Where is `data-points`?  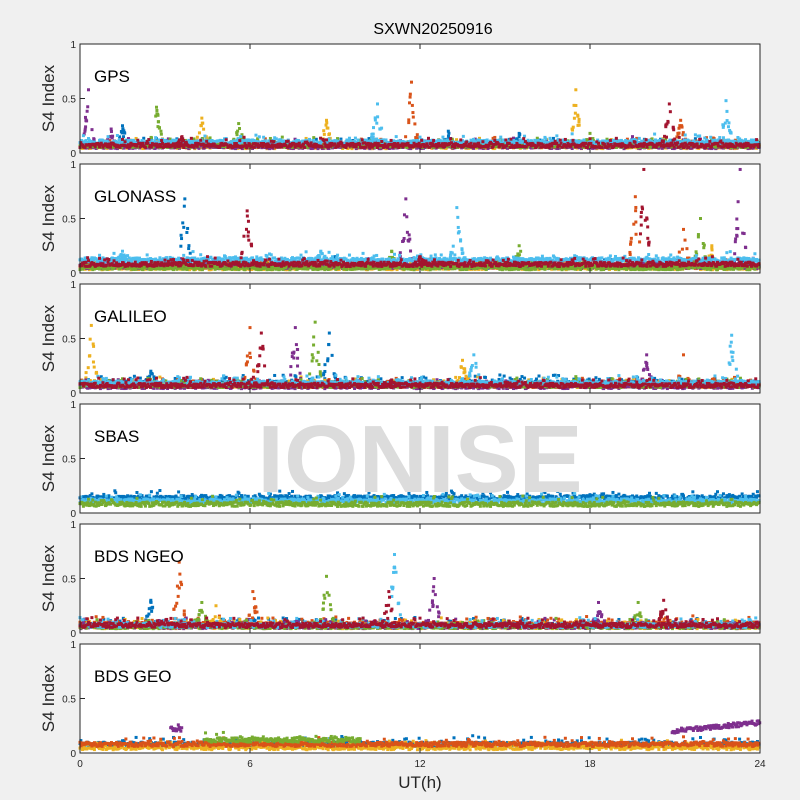 data-points is located at coordinates (419, 115).